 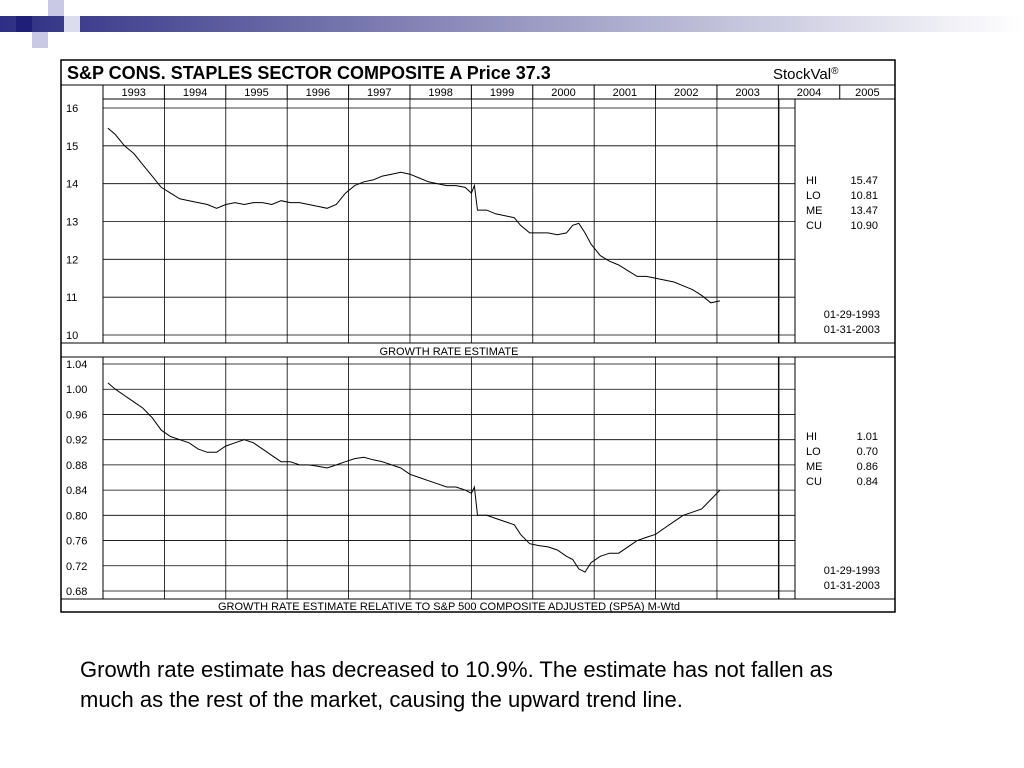 What do you see at coordinates (24, 24) in the screenshot?
I see `decor-square-dark` at bounding box center [24, 24].